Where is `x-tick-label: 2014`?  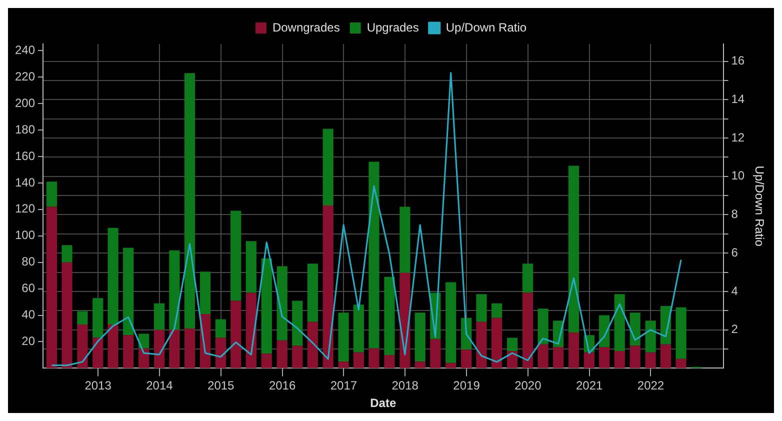
x-tick-label: 2014 is located at coordinates (160, 385).